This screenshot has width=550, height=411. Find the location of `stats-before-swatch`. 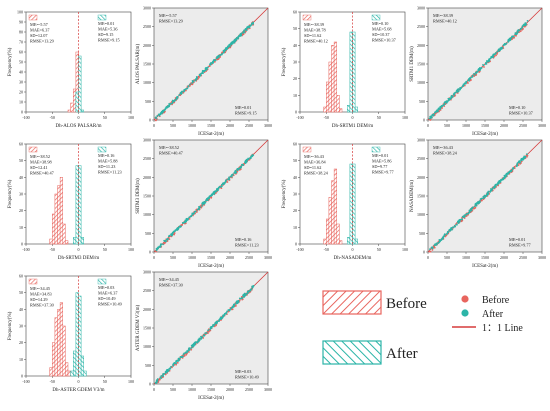

stats-before-swatch is located at coordinates (307, 149).